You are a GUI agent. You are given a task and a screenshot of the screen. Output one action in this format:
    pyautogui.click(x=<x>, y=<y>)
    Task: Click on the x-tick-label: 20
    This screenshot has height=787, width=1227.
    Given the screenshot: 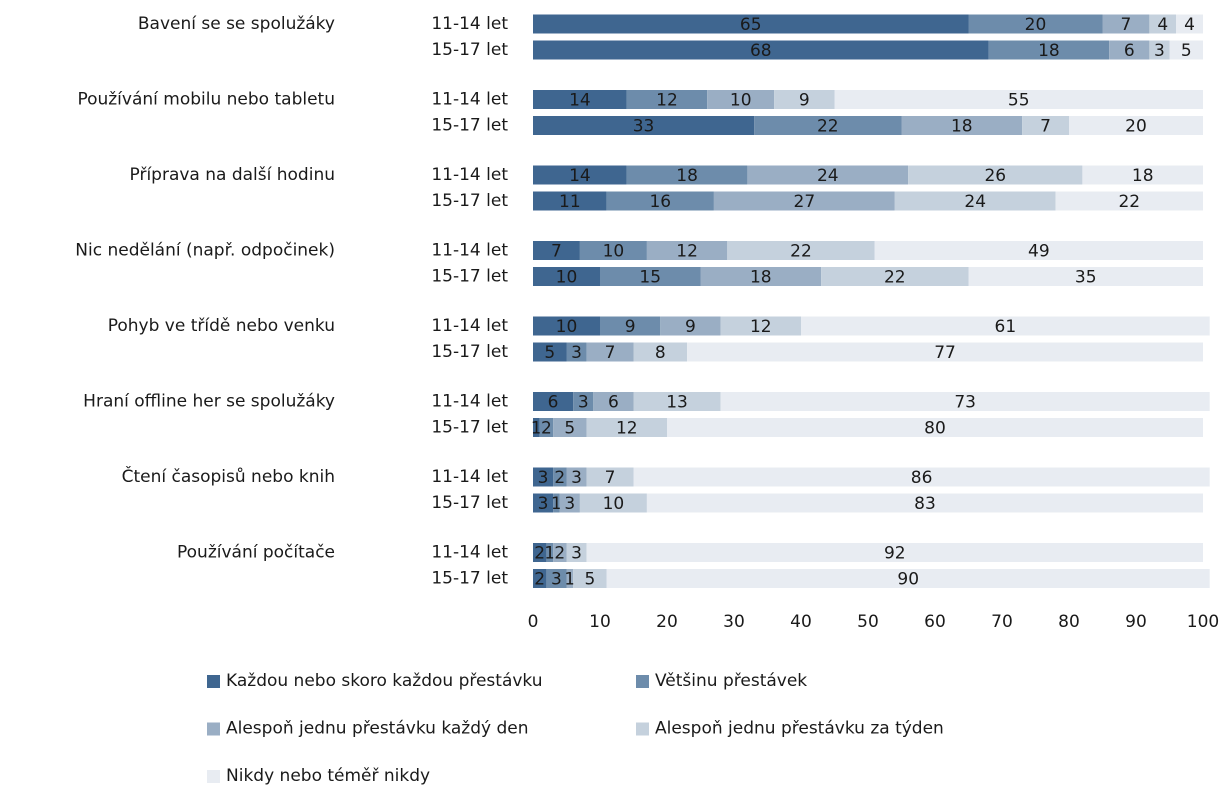 What is the action you would take?
    pyautogui.click(x=667, y=622)
    